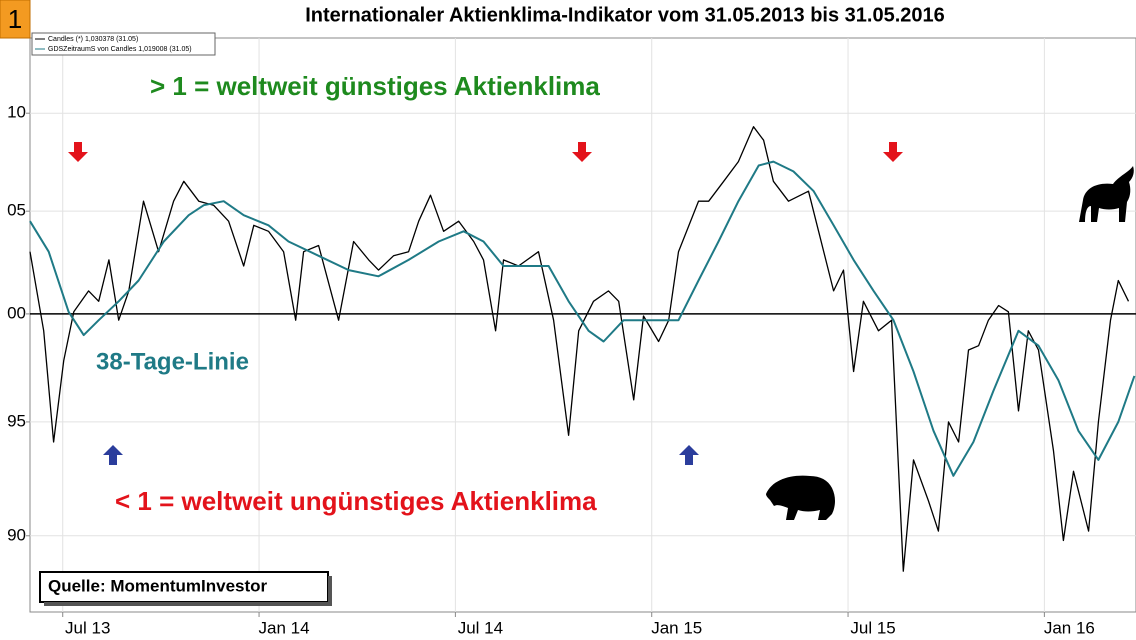 The width and height of the screenshot is (1136, 640). What do you see at coordinates (16, 312) in the screenshot?
I see `y-tick-label: 00` at bounding box center [16, 312].